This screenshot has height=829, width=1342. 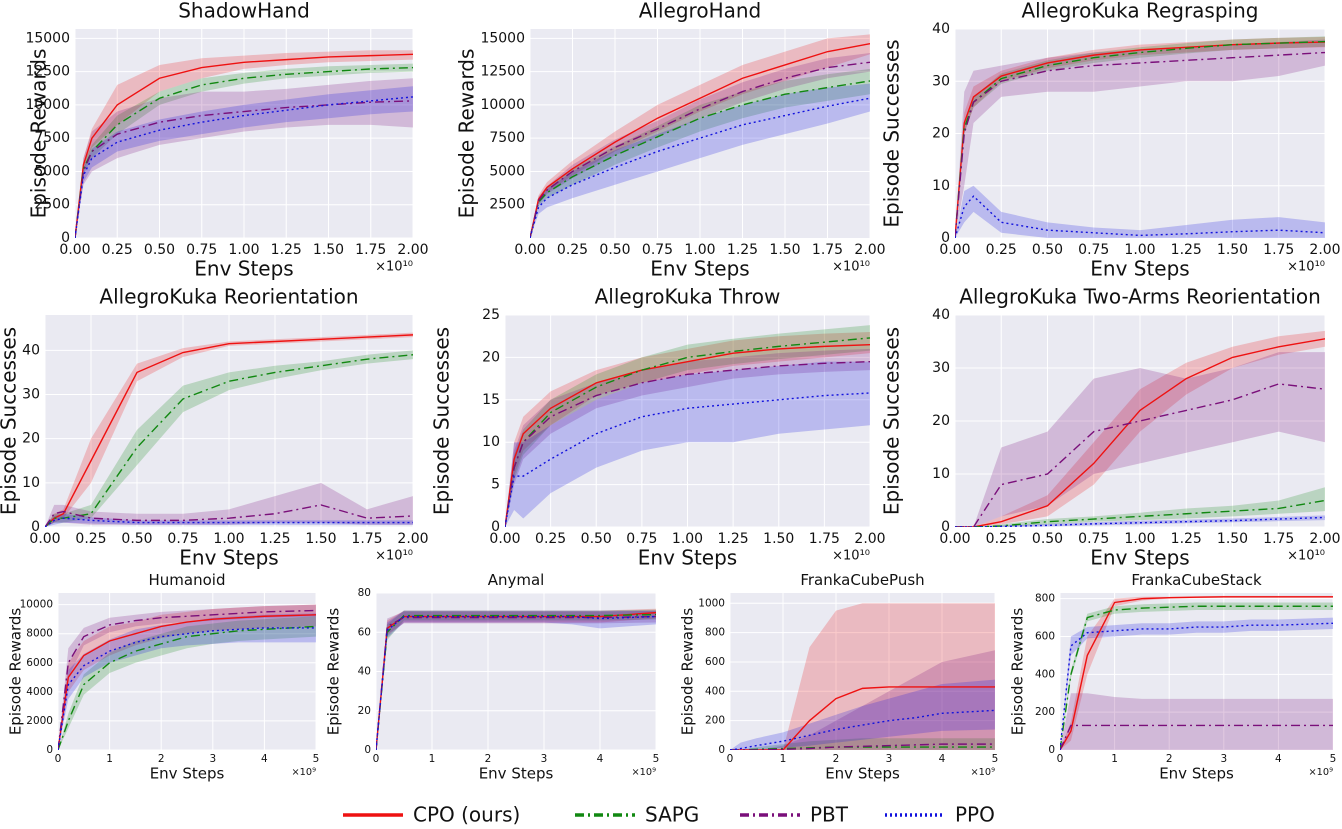 What do you see at coordinates (304, 772) in the screenshot?
I see `x-offset-label: ×10⁹` at bounding box center [304, 772].